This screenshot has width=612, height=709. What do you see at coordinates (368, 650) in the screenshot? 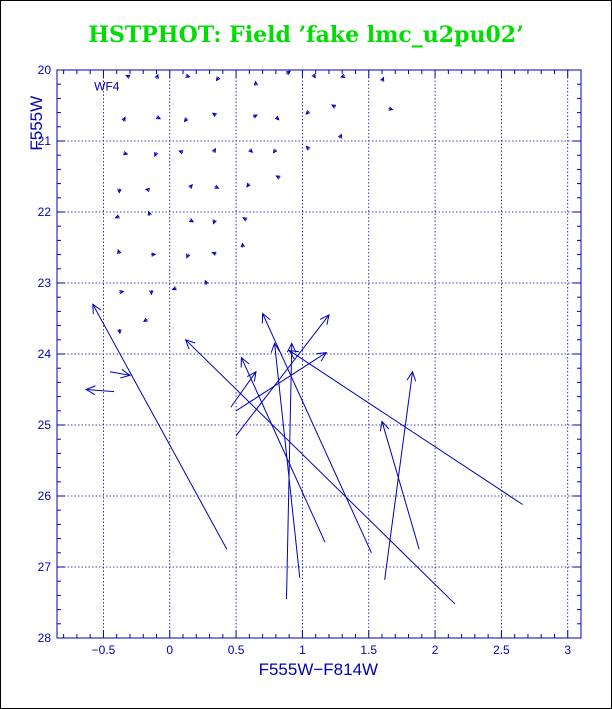
I see `x-tick-label: 1.5` at bounding box center [368, 650].